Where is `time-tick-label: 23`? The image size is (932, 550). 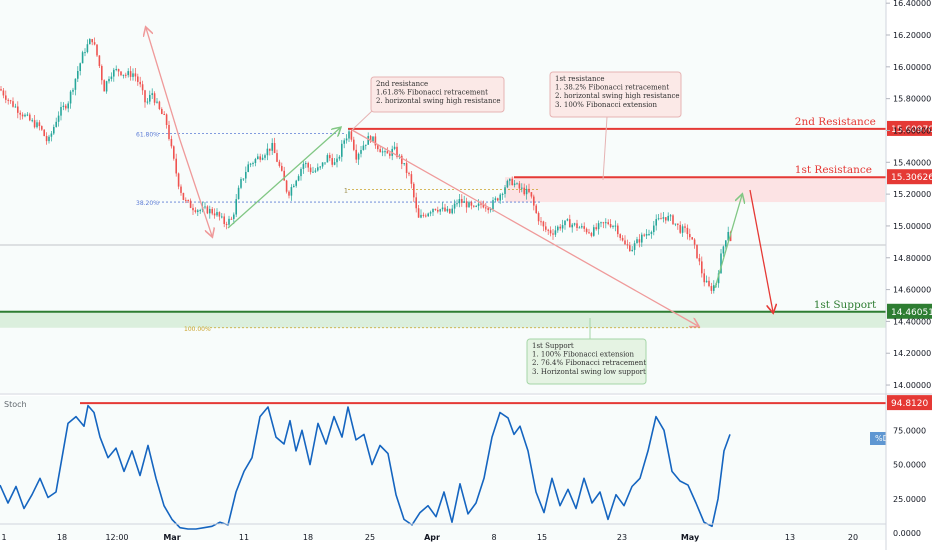
time-tick-label: 23 is located at coordinates (622, 537).